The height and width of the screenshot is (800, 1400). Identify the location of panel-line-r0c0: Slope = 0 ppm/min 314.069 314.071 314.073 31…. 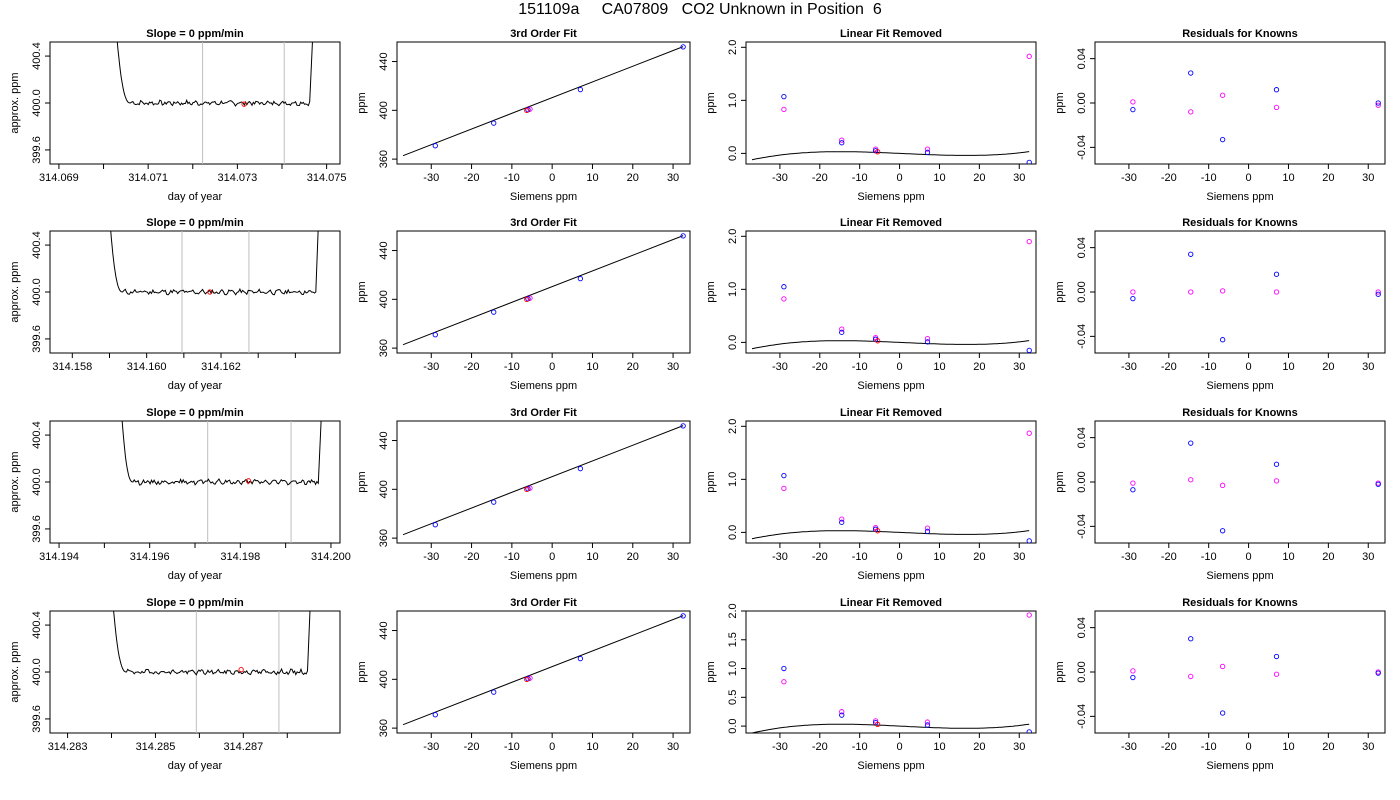
(177, 115).